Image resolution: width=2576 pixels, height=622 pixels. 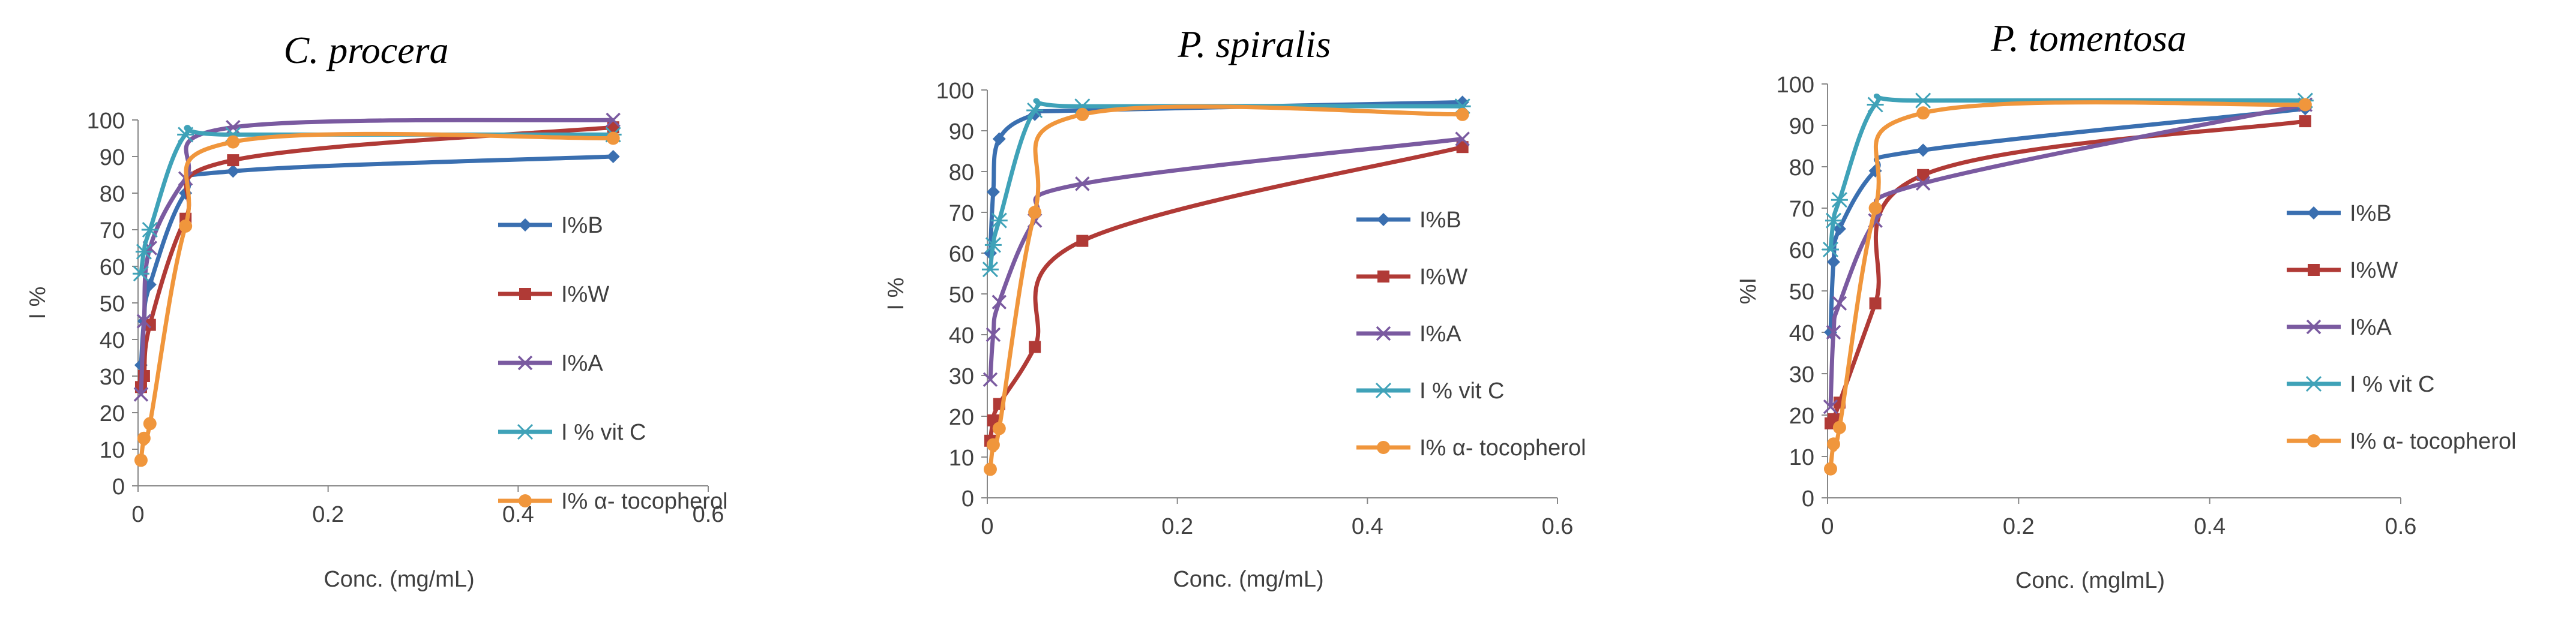 I want to click on x-axis-label: Conc. (mglmL), so click(x=2090, y=580).